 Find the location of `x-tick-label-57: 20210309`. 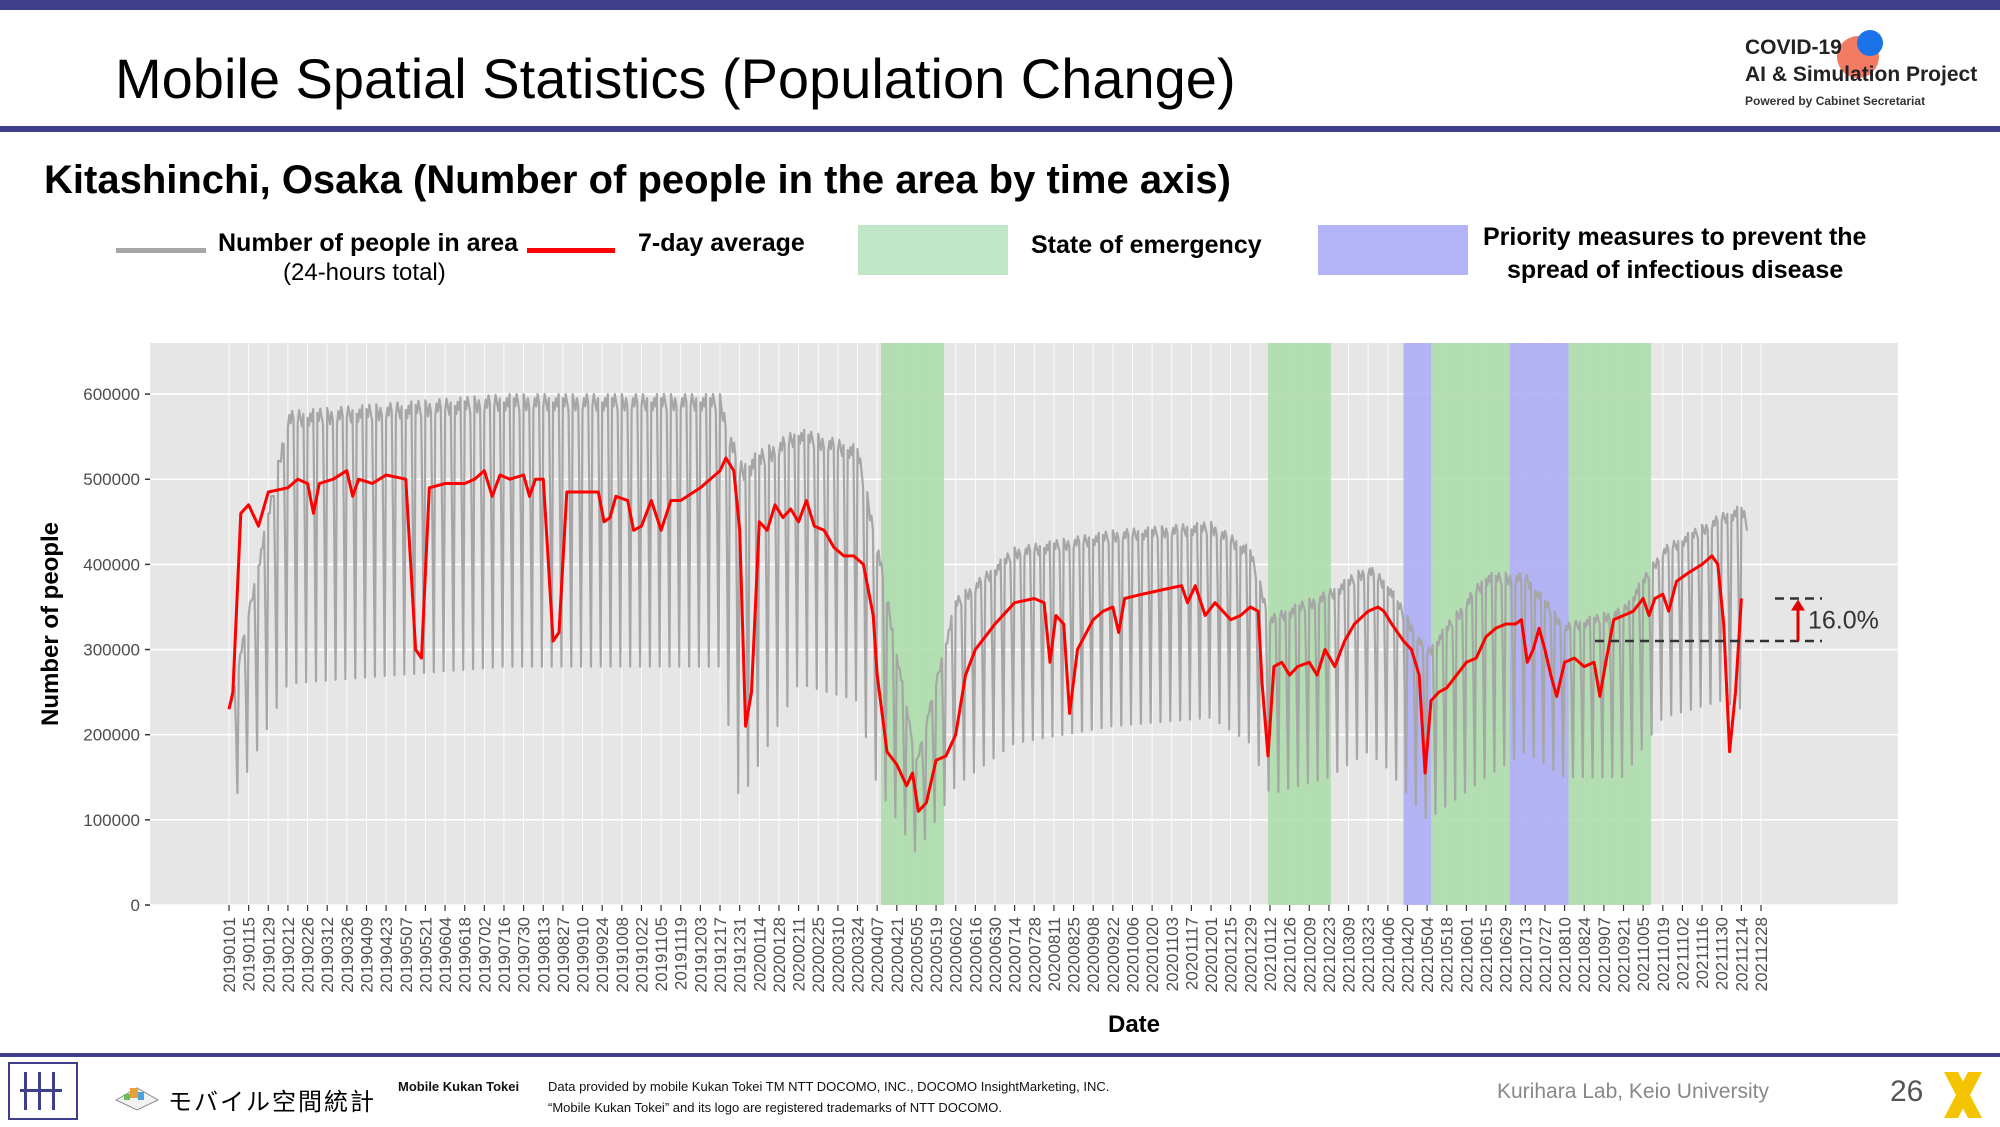

x-tick-label-57: 20210309 is located at coordinates (1349, 955).